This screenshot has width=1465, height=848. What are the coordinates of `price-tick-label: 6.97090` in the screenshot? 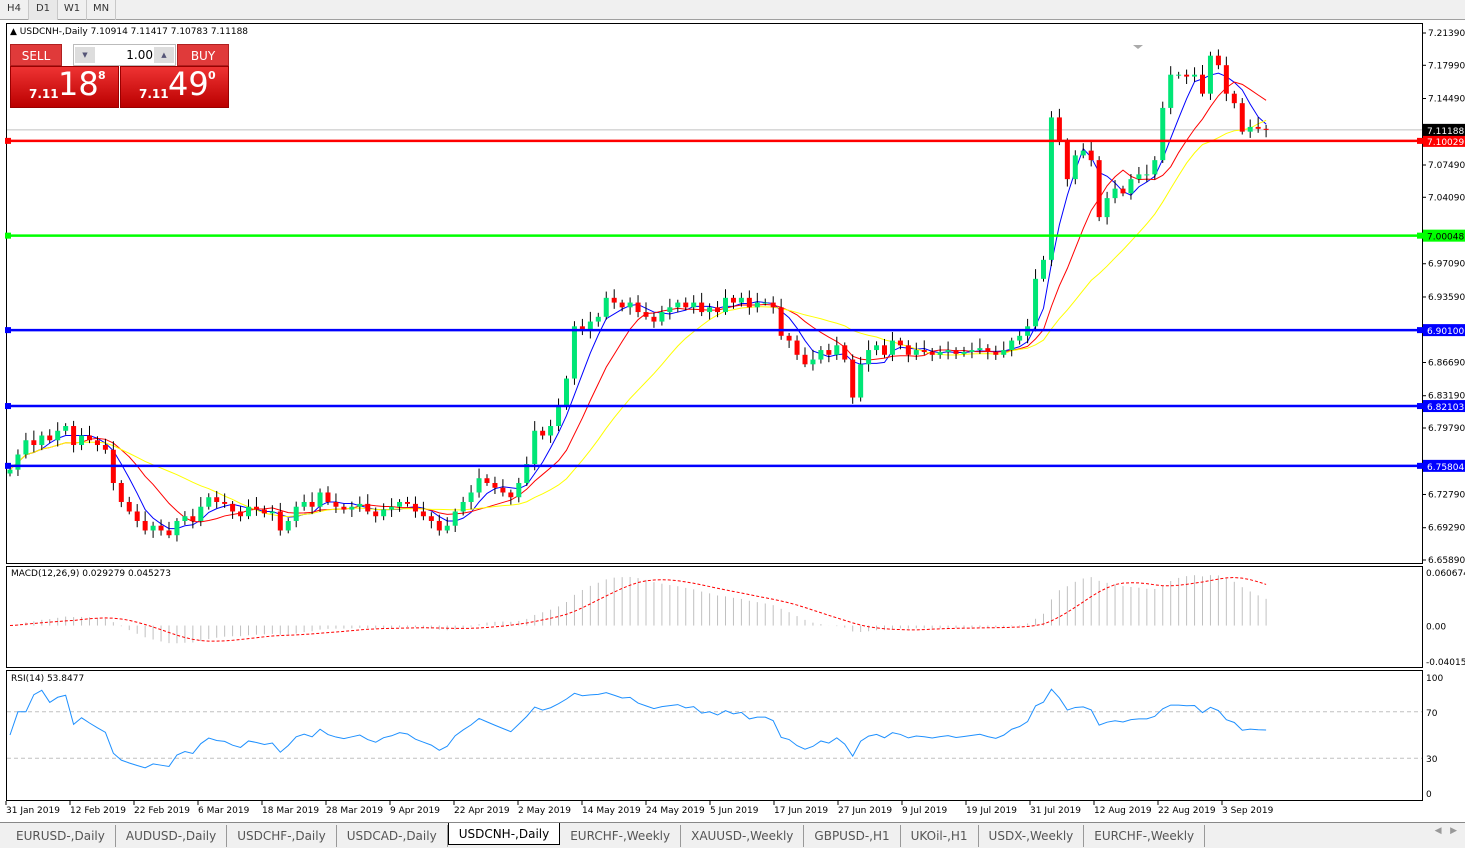 It's located at (1446, 265).